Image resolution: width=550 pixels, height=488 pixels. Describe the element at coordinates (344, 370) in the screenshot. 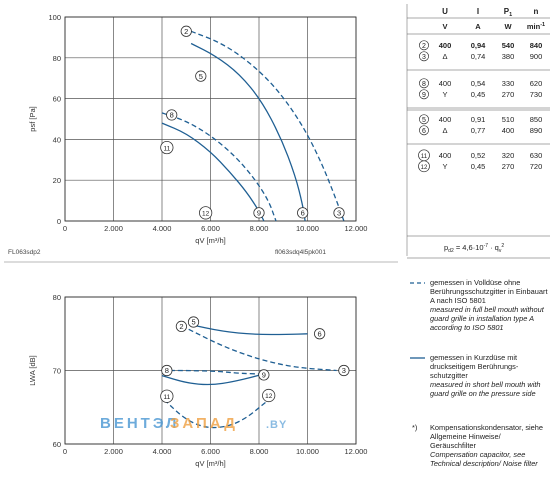

I see `marker-label: 3` at that location.